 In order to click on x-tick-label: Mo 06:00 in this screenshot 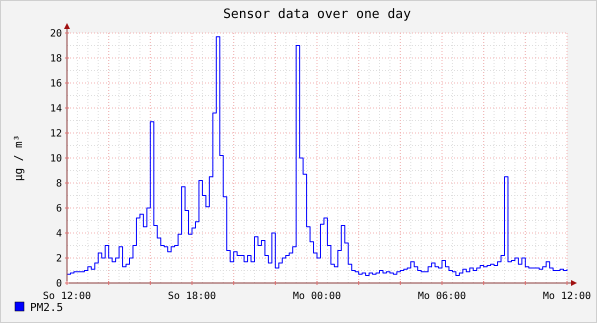, I will do `click(442, 296)`.